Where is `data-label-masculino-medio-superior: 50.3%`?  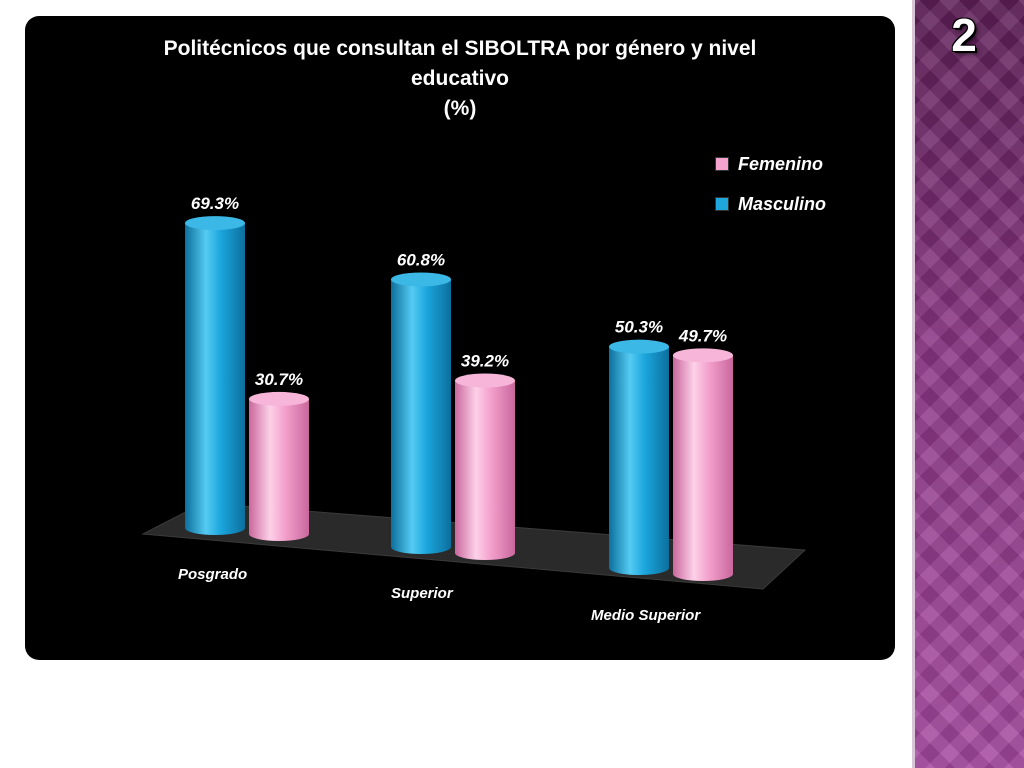
data-label-masculino-medio-superior: 50.3% is located at coordinates (639, 327).